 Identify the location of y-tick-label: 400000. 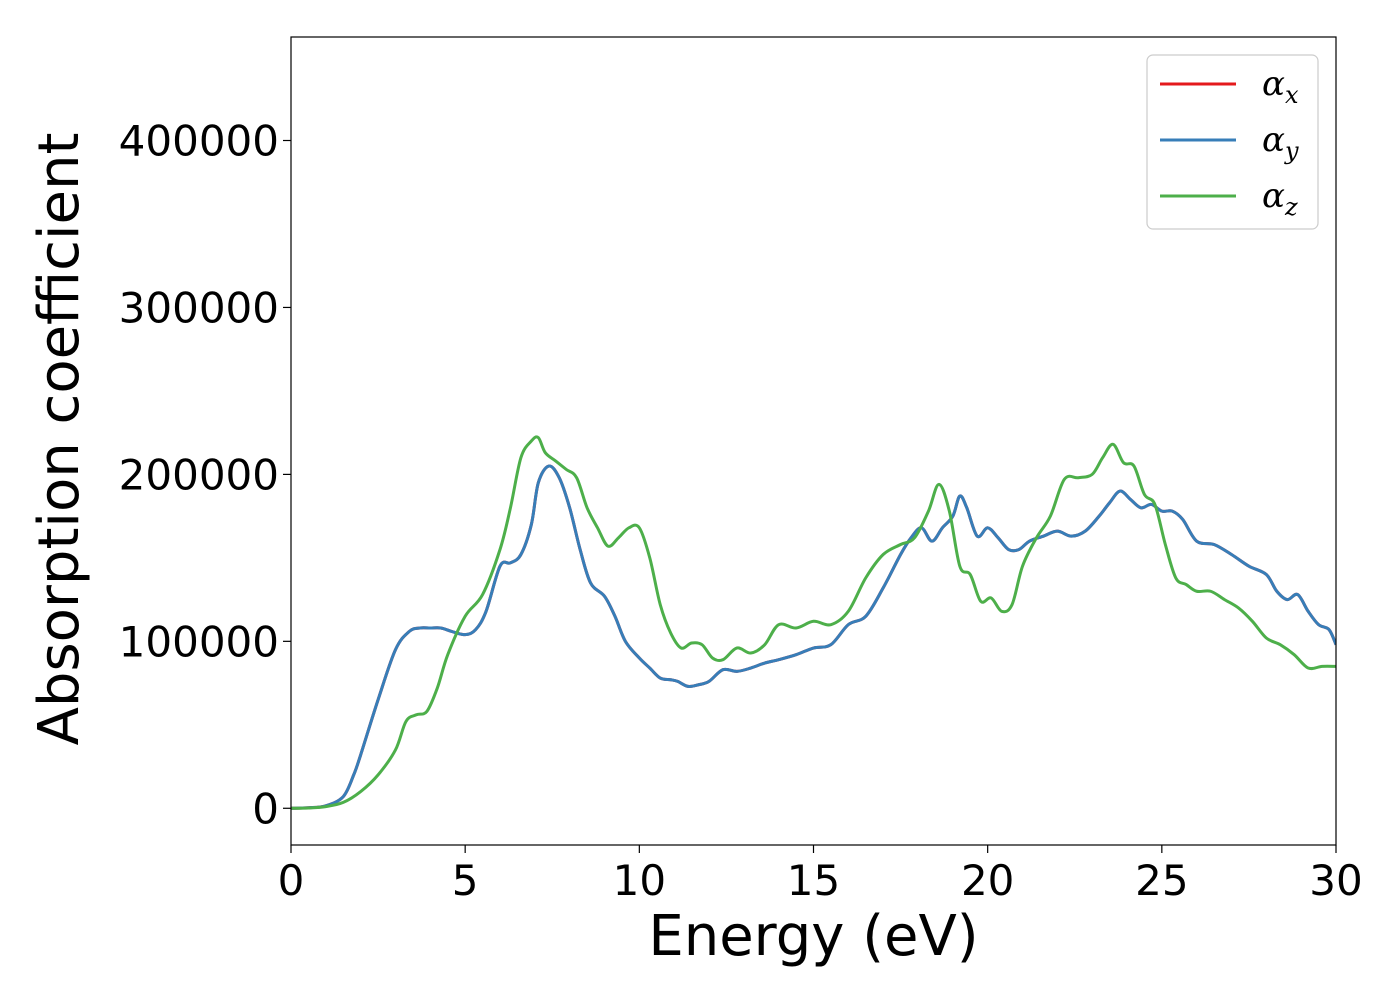
(199, 141).